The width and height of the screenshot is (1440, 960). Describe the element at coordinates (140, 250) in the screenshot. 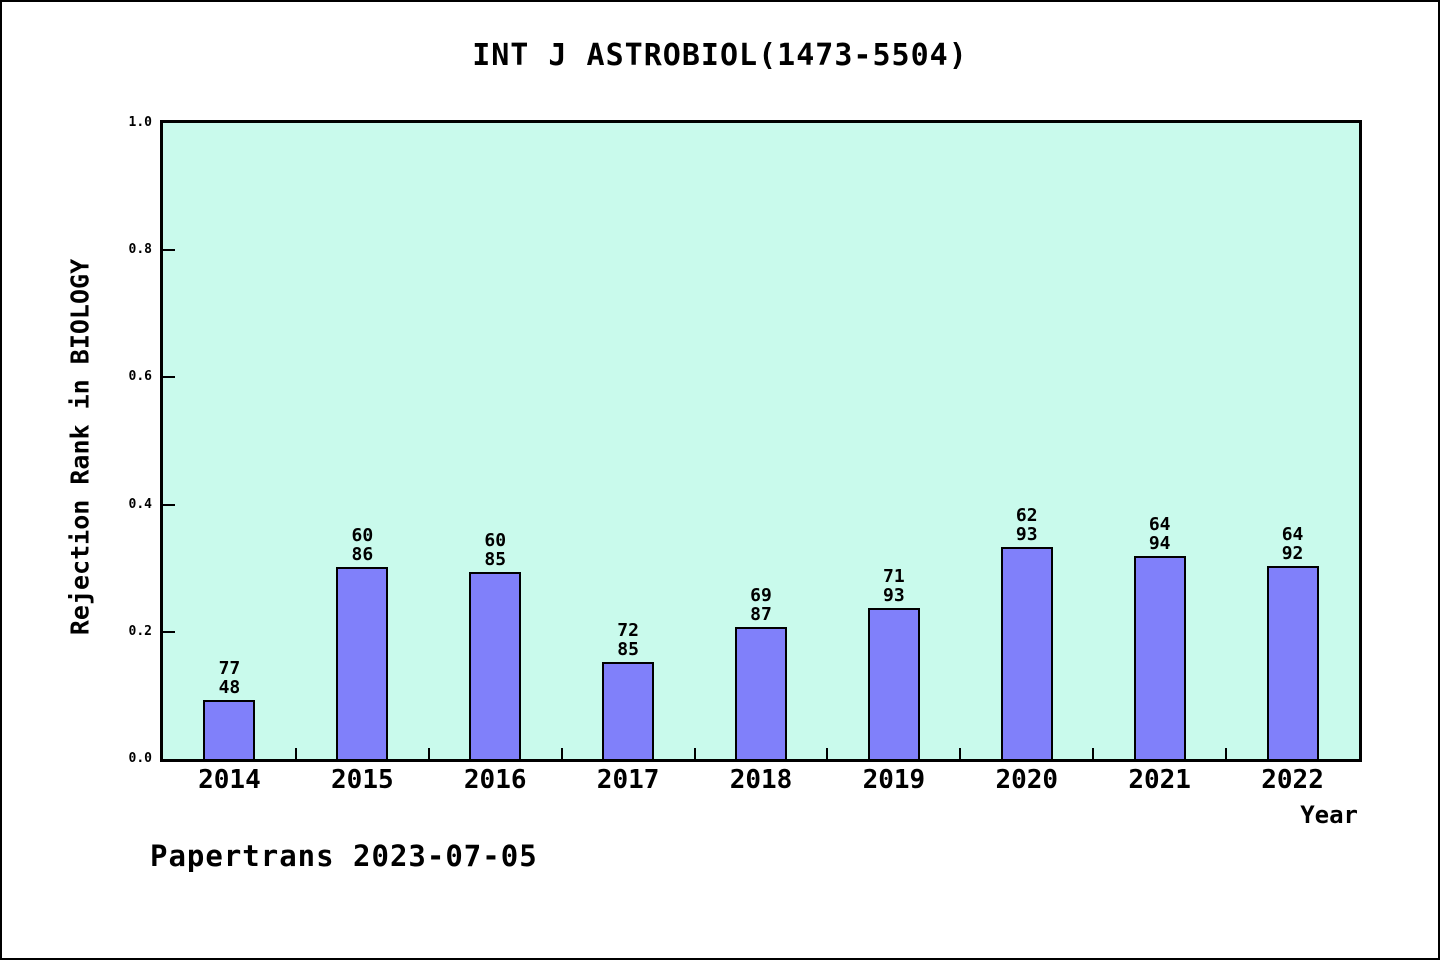

I see `y-tick-label-0.8: 0.8` at that location.